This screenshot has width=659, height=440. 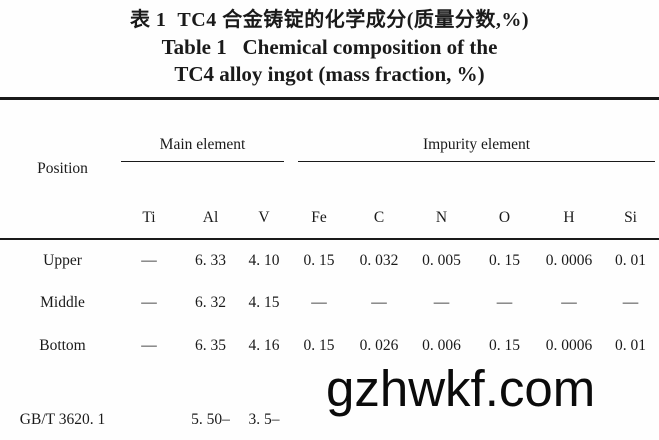 I want to click on column-header-v: V, so click(x=264, y=219).